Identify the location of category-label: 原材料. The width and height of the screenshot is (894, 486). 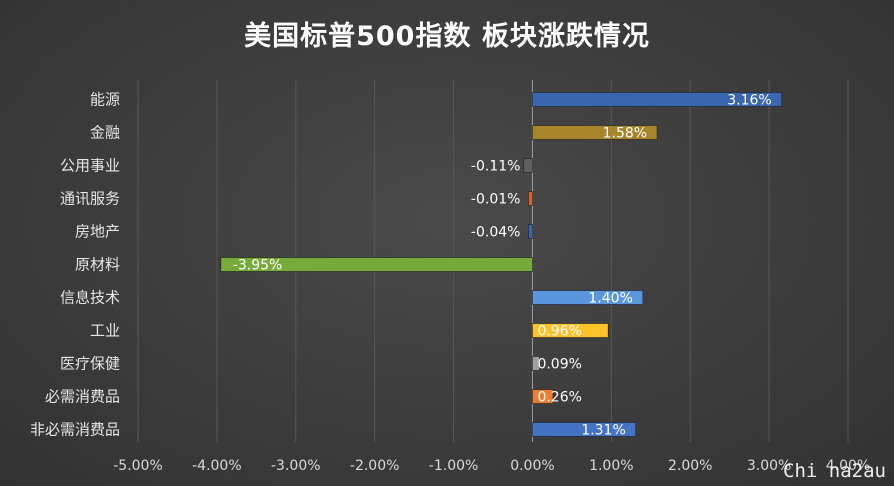
(97, 265).